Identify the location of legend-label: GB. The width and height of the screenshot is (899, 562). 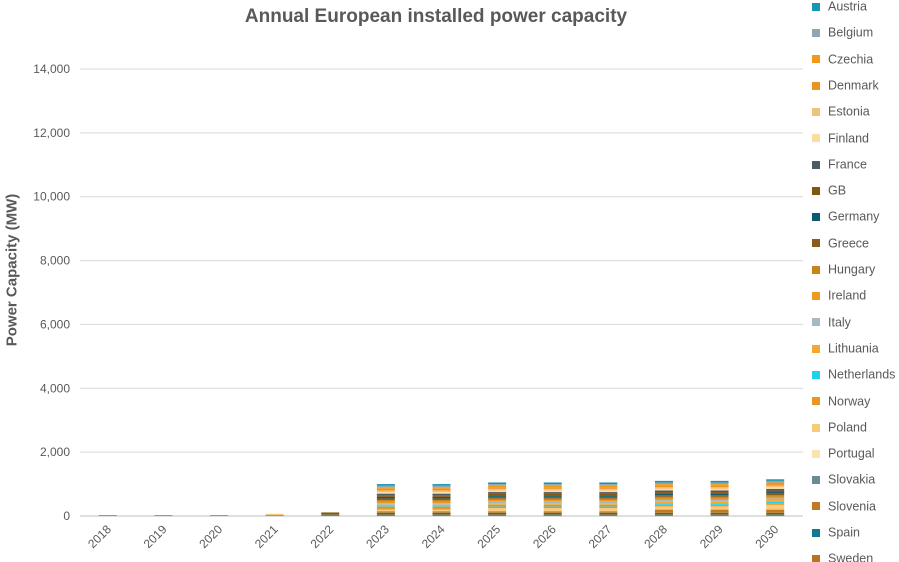
(837, 190).